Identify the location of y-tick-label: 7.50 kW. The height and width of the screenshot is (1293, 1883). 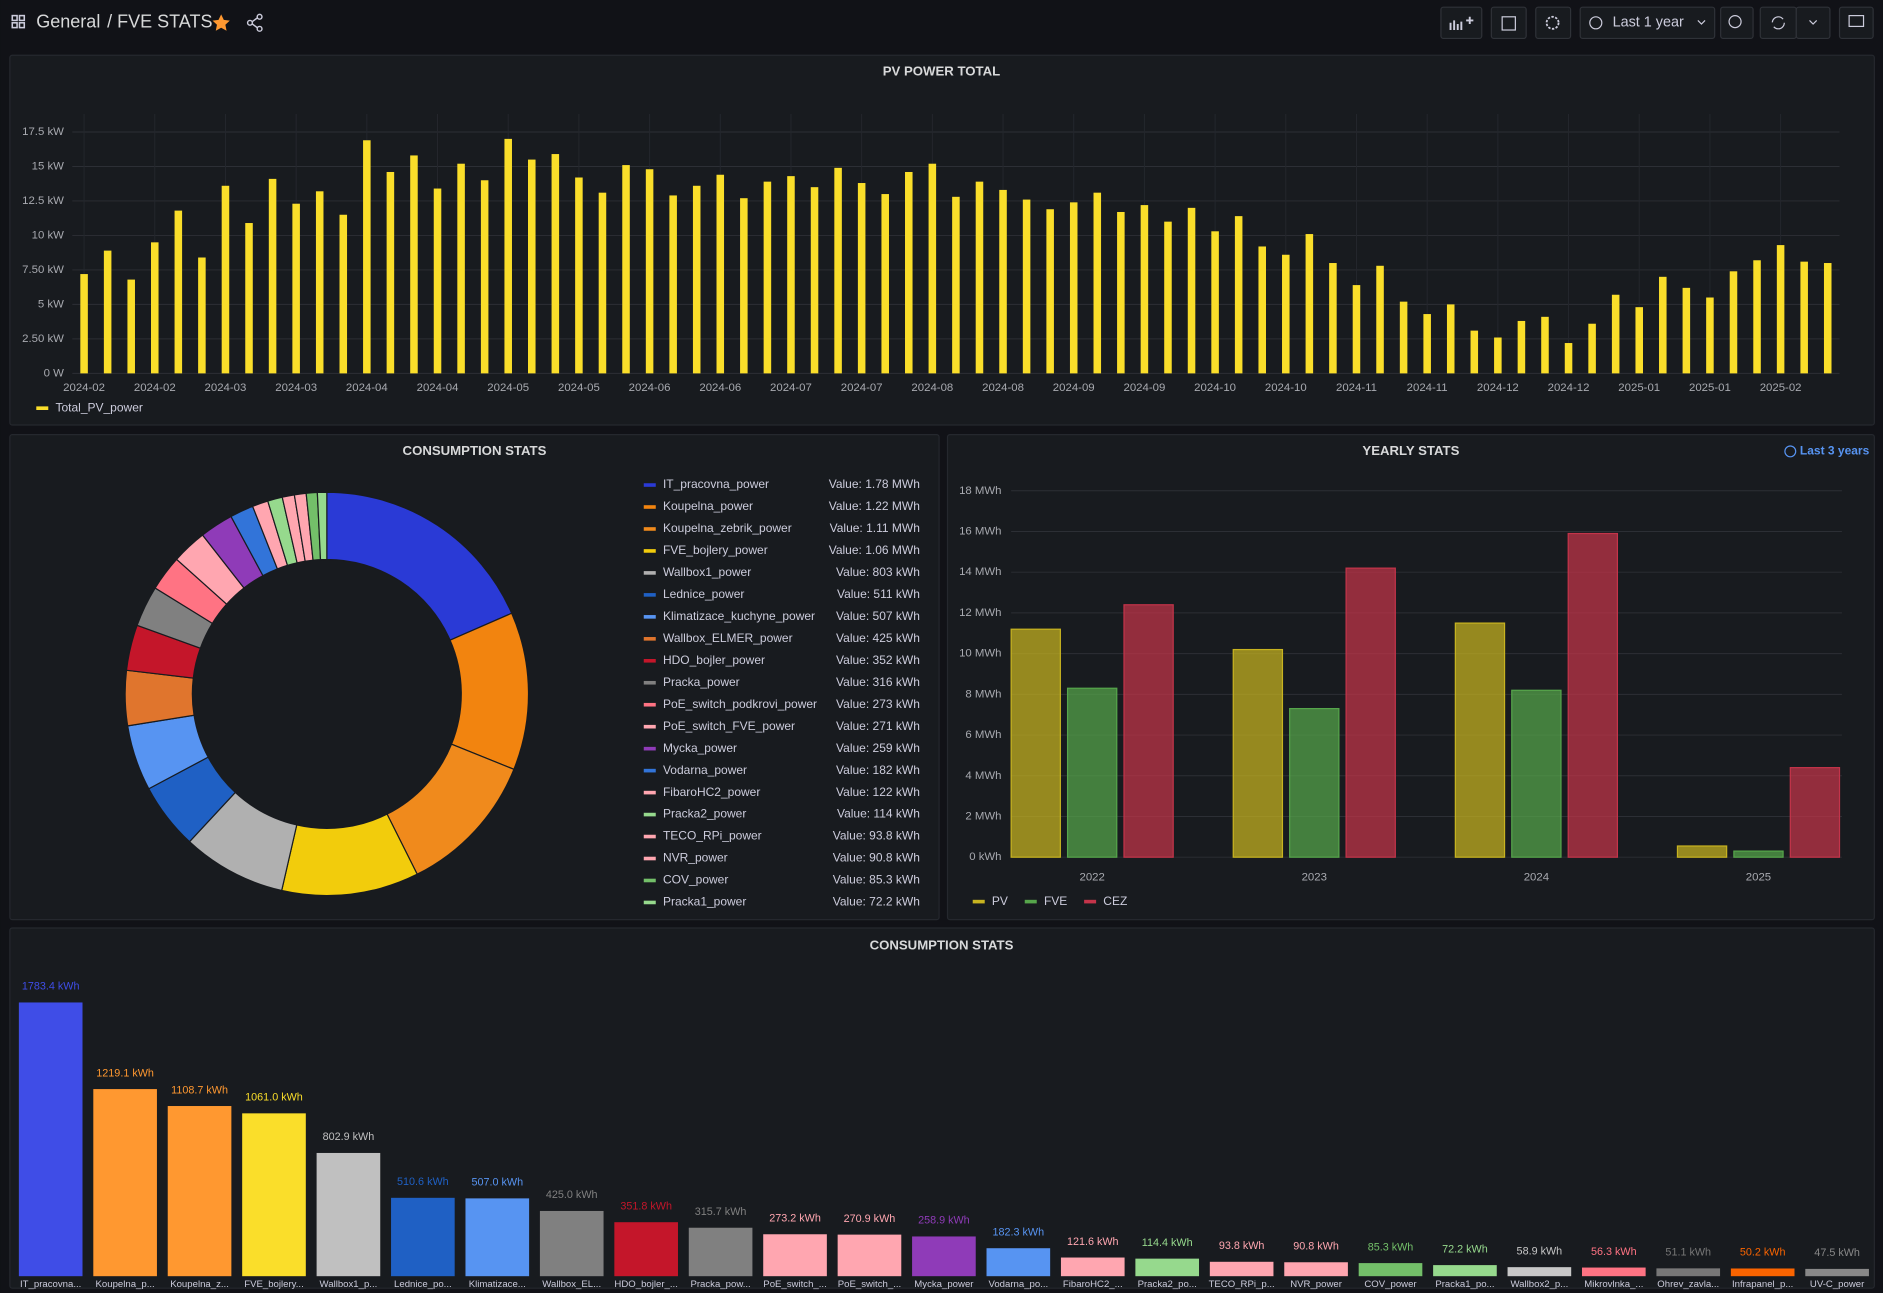
(43, 270).